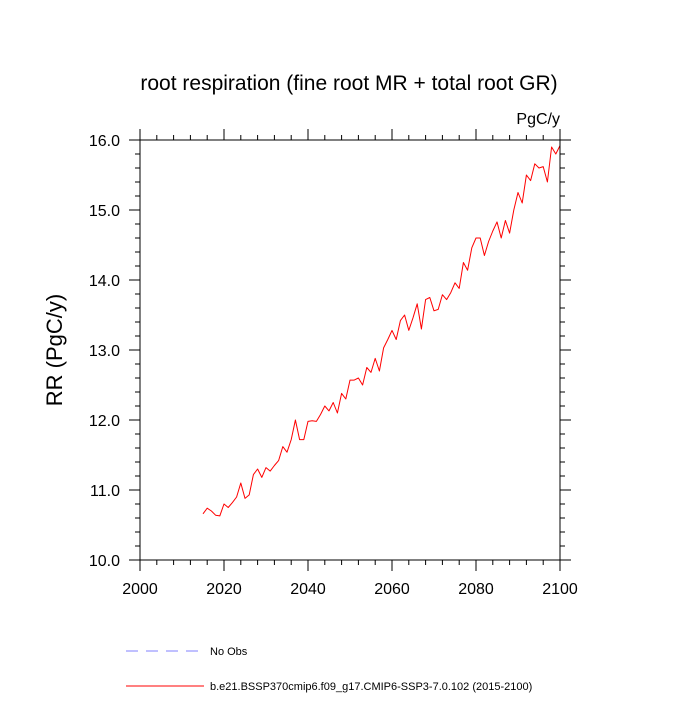 This screenshot has width=700, height=705. I want to click on y-tick-label: 12.0, so click(104, 421).